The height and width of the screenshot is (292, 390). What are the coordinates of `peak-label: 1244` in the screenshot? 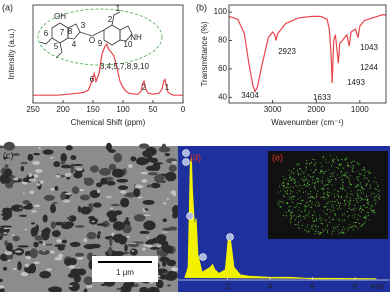 It's located at (369, 67).